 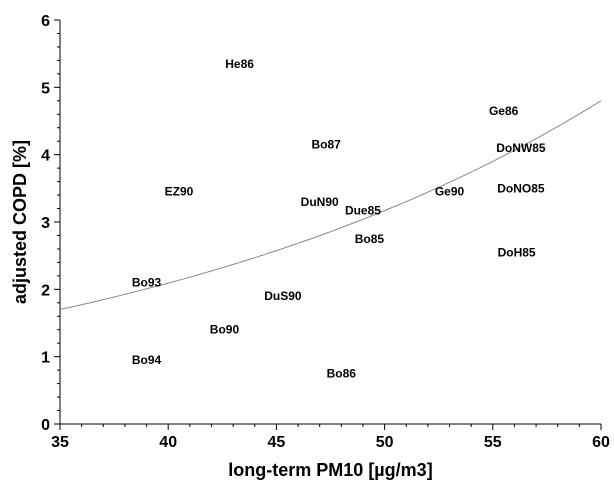 I want to click on y-tick-label: 4, so click(x=45, y=156).